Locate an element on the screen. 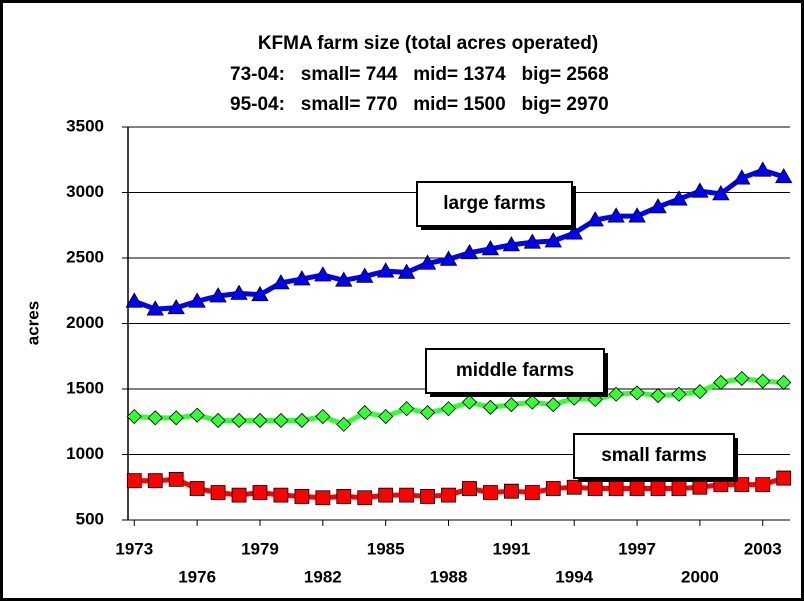 The height and width of the screenshot is (601, 804). x-tick-label: 2003 is located at coordinates (763, 548).